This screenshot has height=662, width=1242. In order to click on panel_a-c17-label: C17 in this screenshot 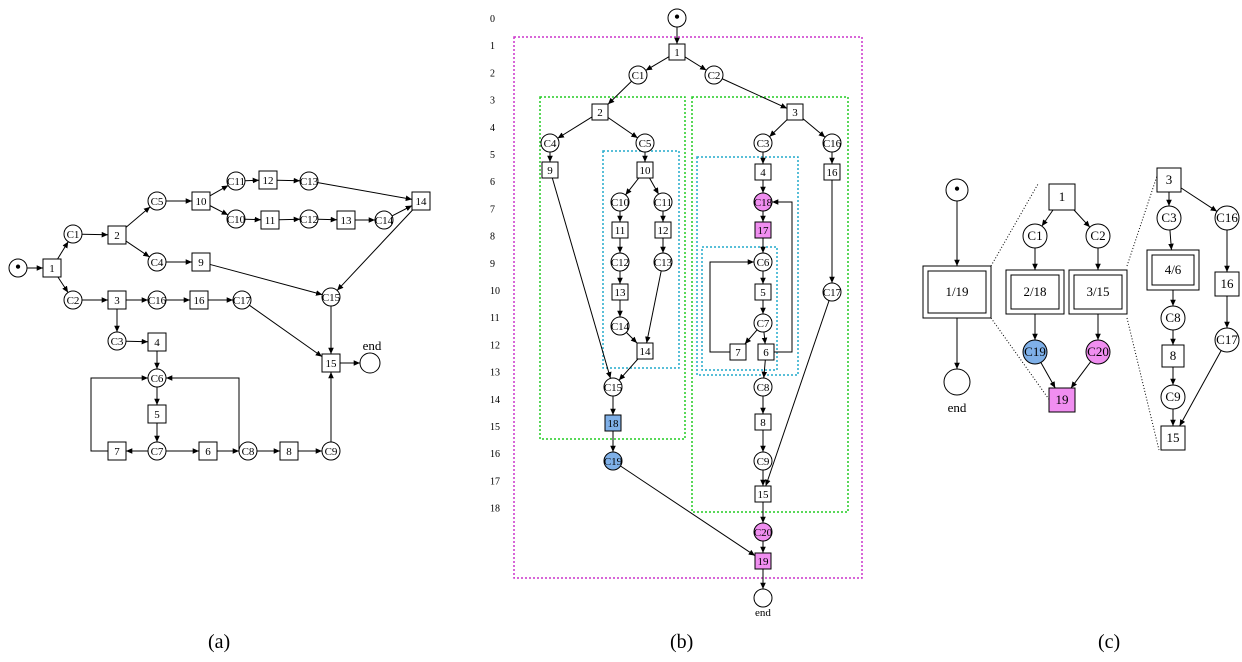, I will do `click(242, 301)`.